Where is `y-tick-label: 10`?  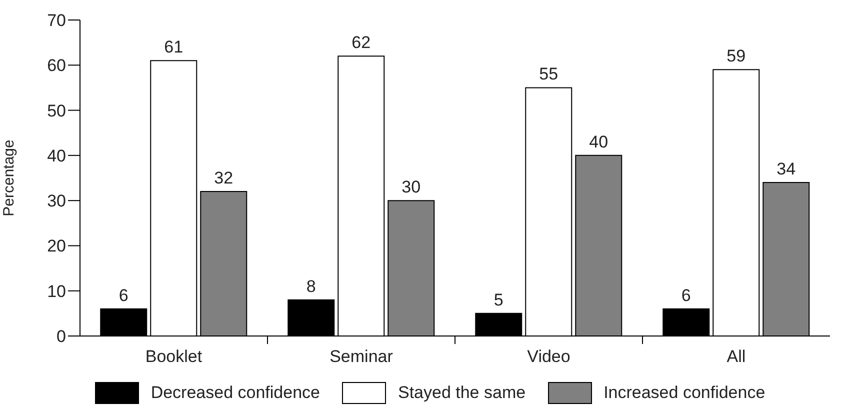
y-tick-label: 10 is located at coordinates (56, 291).